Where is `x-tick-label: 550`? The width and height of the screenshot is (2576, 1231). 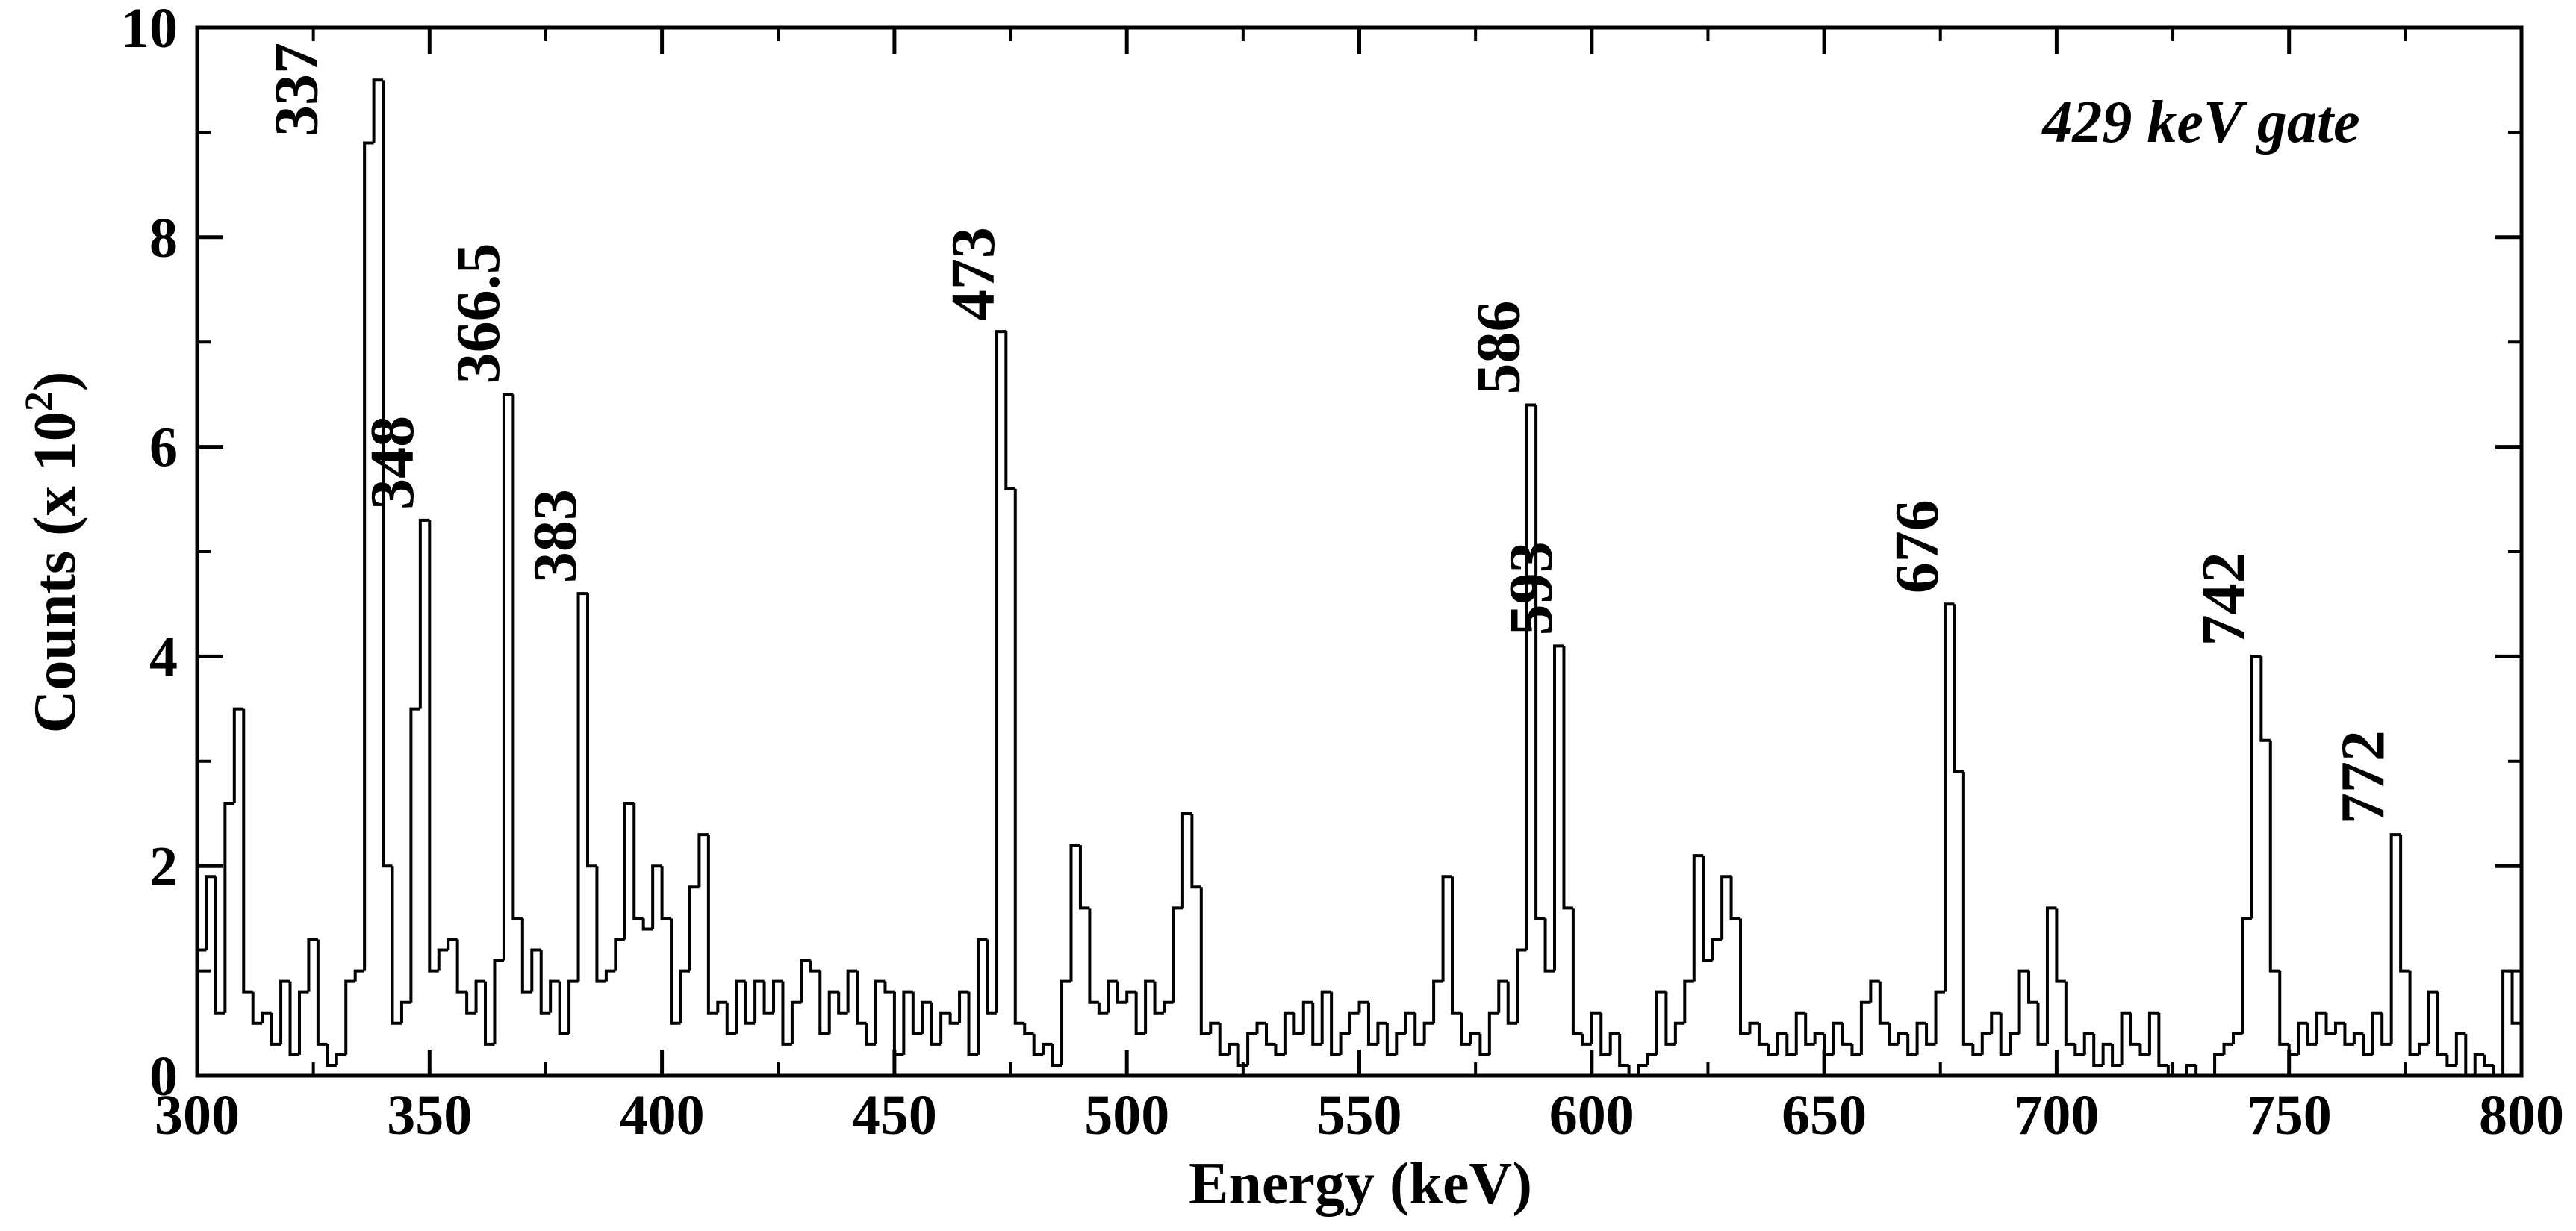 x-tick-label: 550 is located at coordinates (1359, 1115).